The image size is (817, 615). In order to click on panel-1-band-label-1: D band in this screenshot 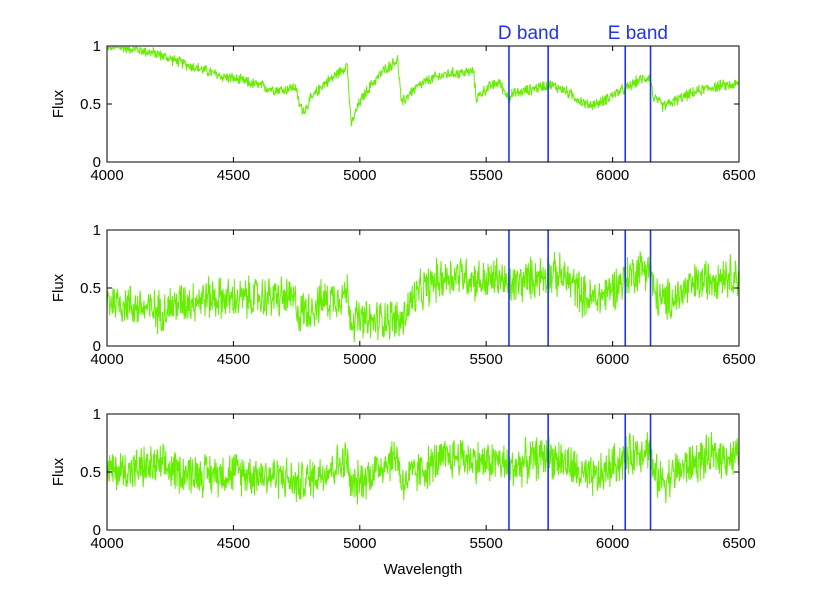, I will do `click(528, 33)`.